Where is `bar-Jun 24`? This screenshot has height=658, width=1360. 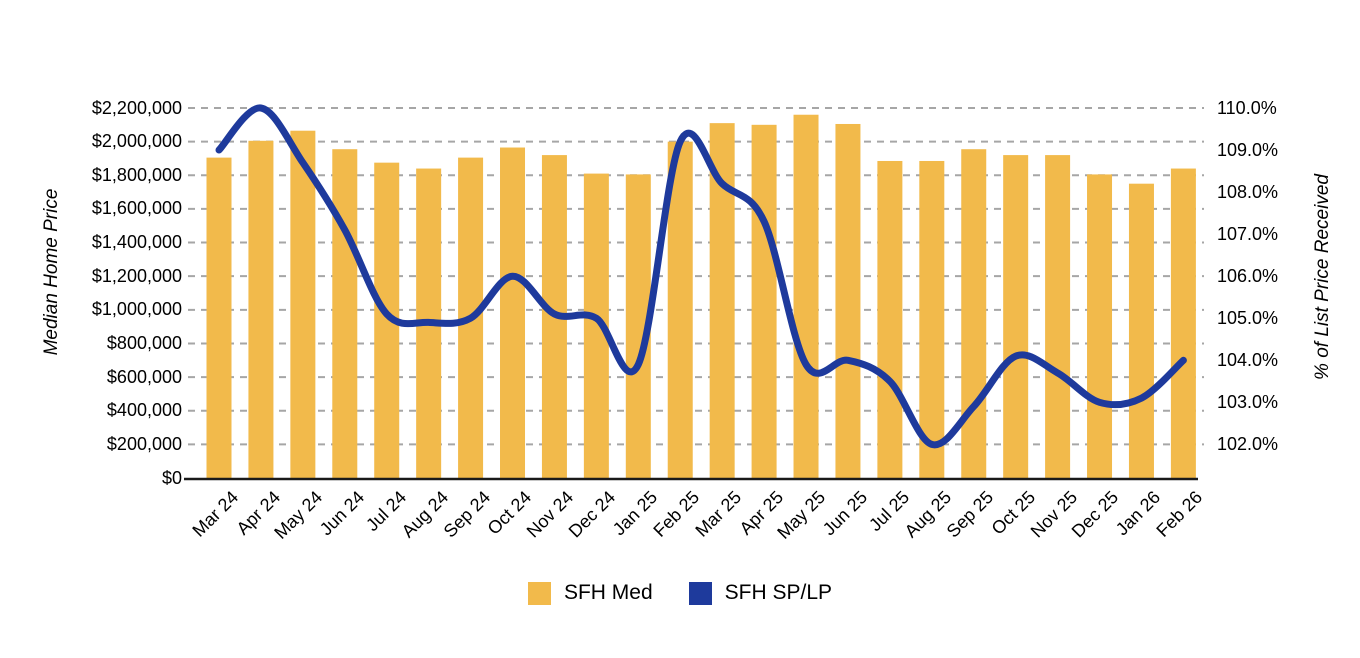 bar-Jun 24 is located at coordinates (345, 314).